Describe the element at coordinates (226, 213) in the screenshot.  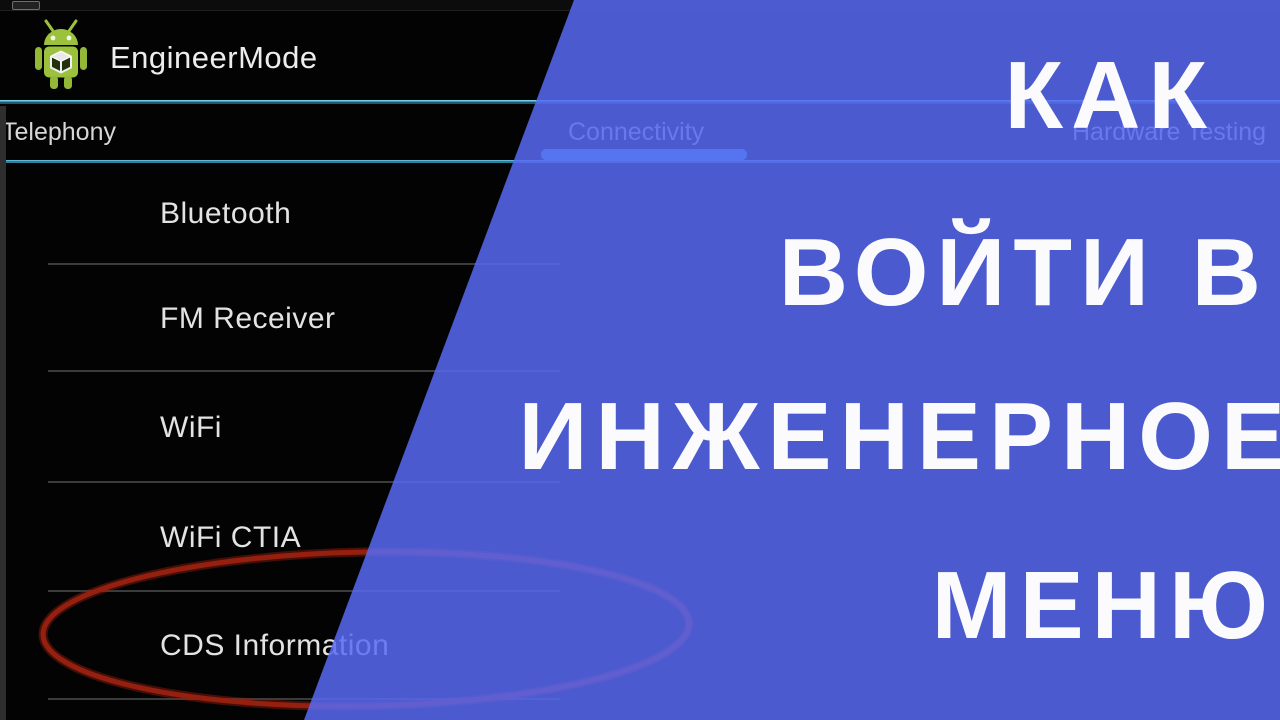
I see `list-item-label: Bluetooth` at that location.